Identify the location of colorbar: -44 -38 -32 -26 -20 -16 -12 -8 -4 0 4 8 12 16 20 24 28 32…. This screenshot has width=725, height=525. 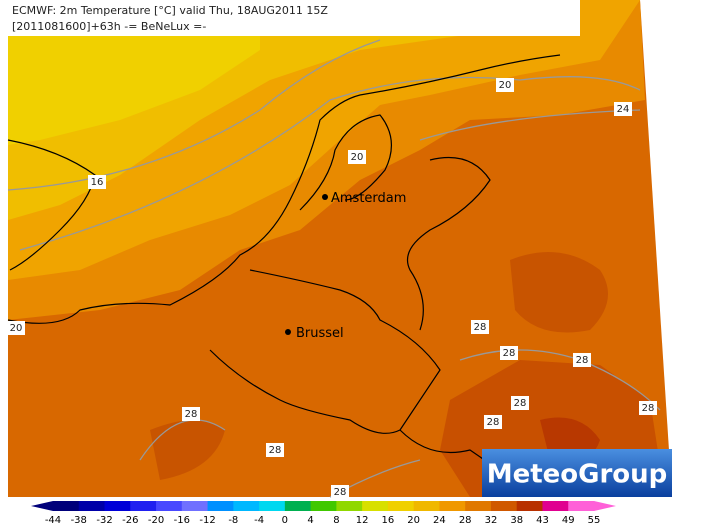
(323, 513).